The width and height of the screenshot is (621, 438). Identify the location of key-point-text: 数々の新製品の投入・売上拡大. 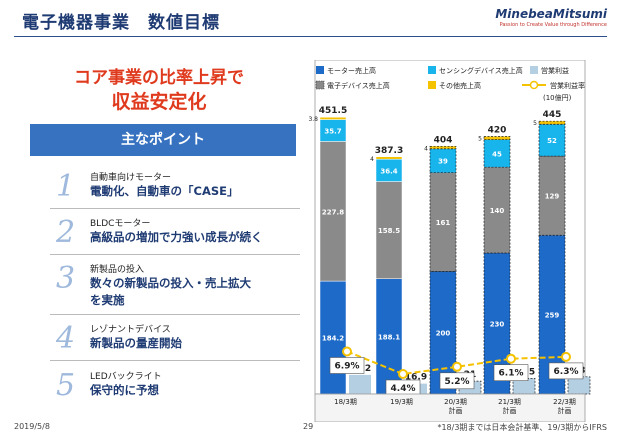
(170, 283).